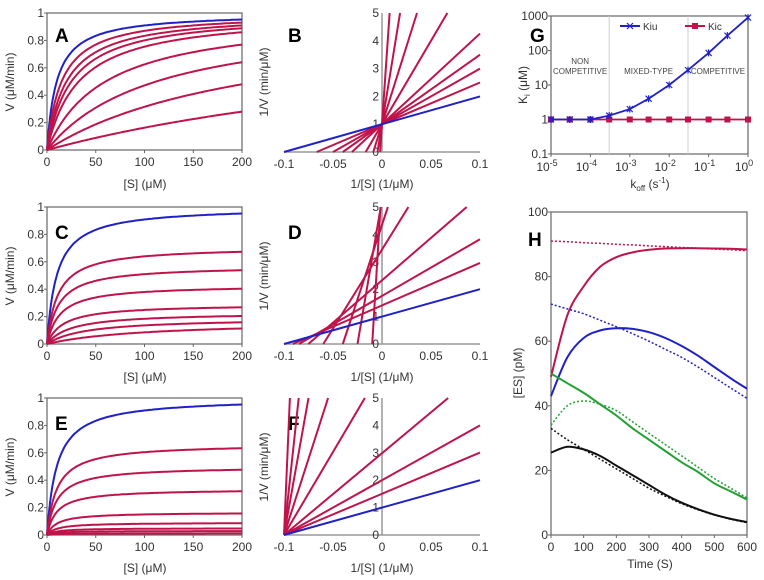  Describe the element at coordinates (375, 425) in the screenshot. I see `y-tick-label: 4` at that location.